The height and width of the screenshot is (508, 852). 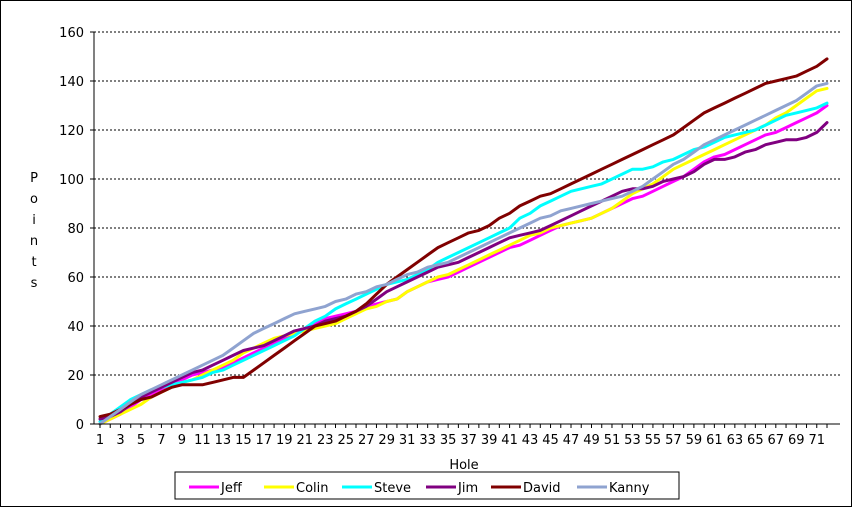 What do you see at coordinates (34, 178) in the screenshot?
I see `y-axis-title-letter: P` at bounding box center [34, 178].